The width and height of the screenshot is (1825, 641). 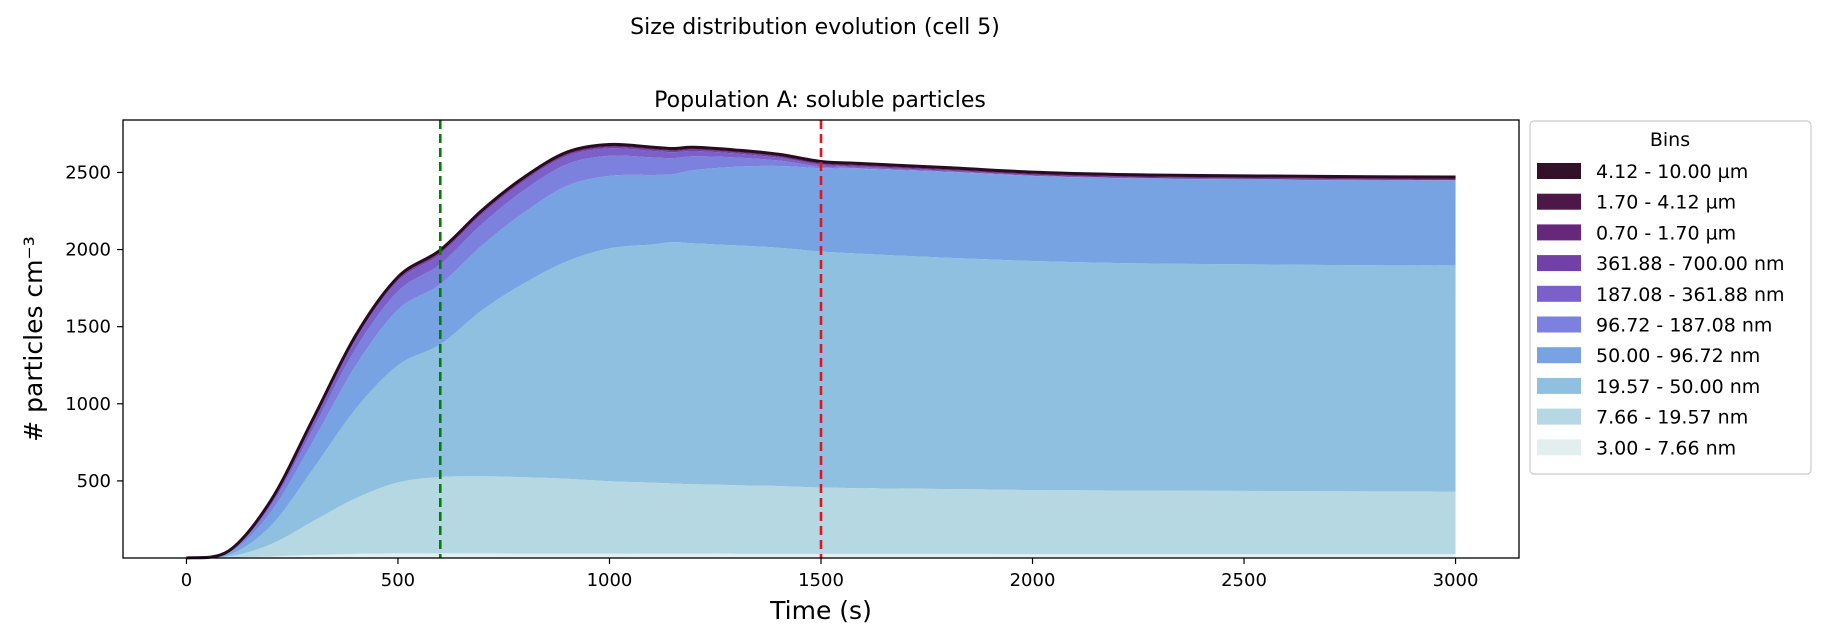 What do you see at coordinates (630, 339) in the screenshot?
I see `reference-lines` at bounding box center [630, 339].